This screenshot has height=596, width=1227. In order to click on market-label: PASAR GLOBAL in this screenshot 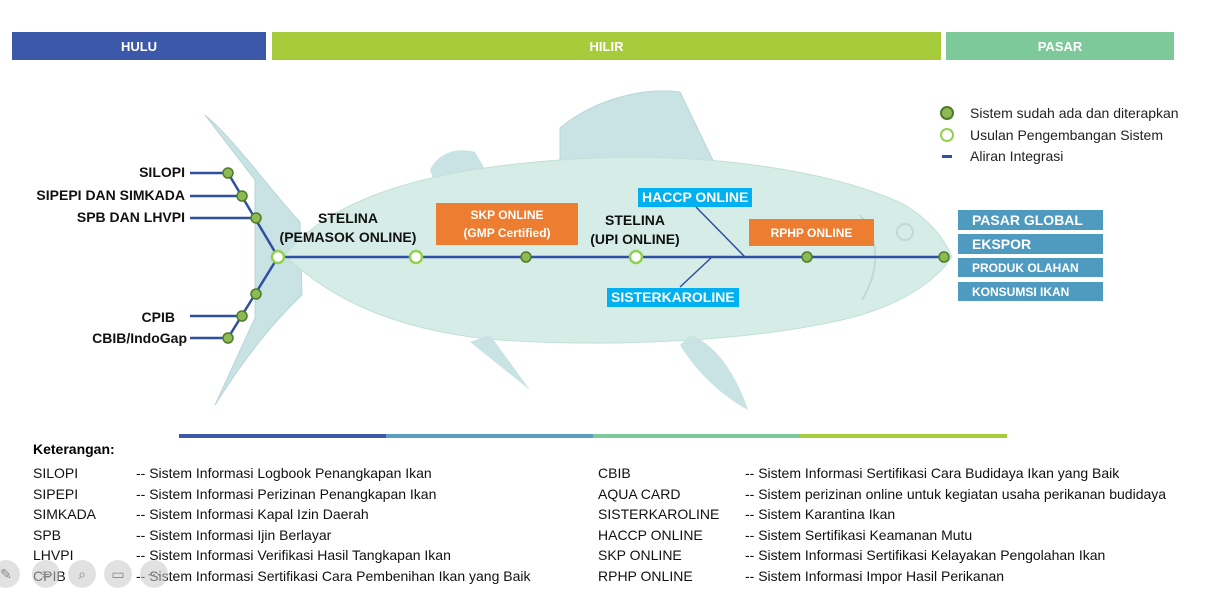, I will do `click(1027, 220)`.